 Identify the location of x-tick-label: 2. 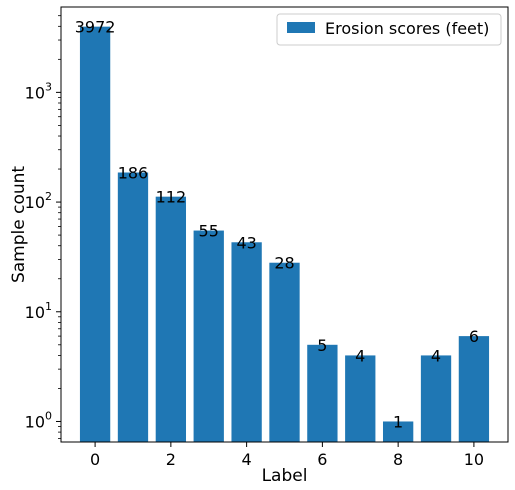
(171, 459).